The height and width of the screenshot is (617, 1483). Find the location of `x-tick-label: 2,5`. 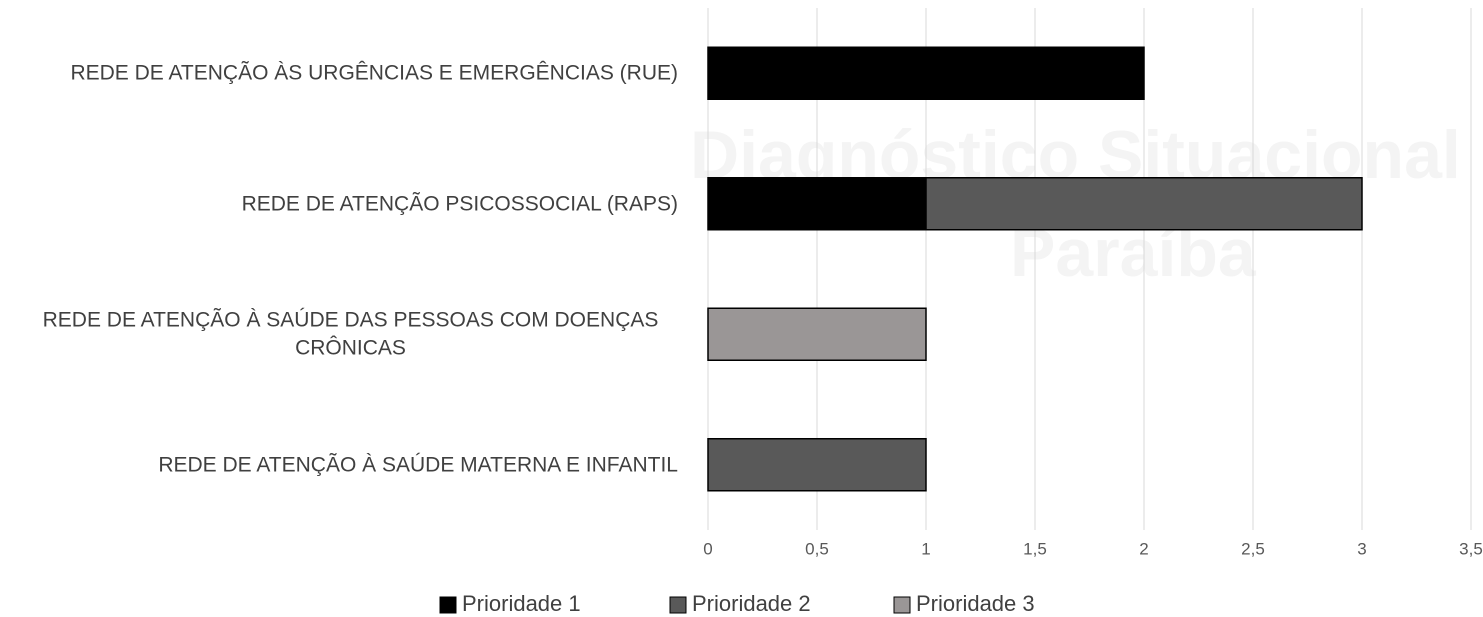

x-tick-label: 2,5 is located at coordinates (1253, 548).